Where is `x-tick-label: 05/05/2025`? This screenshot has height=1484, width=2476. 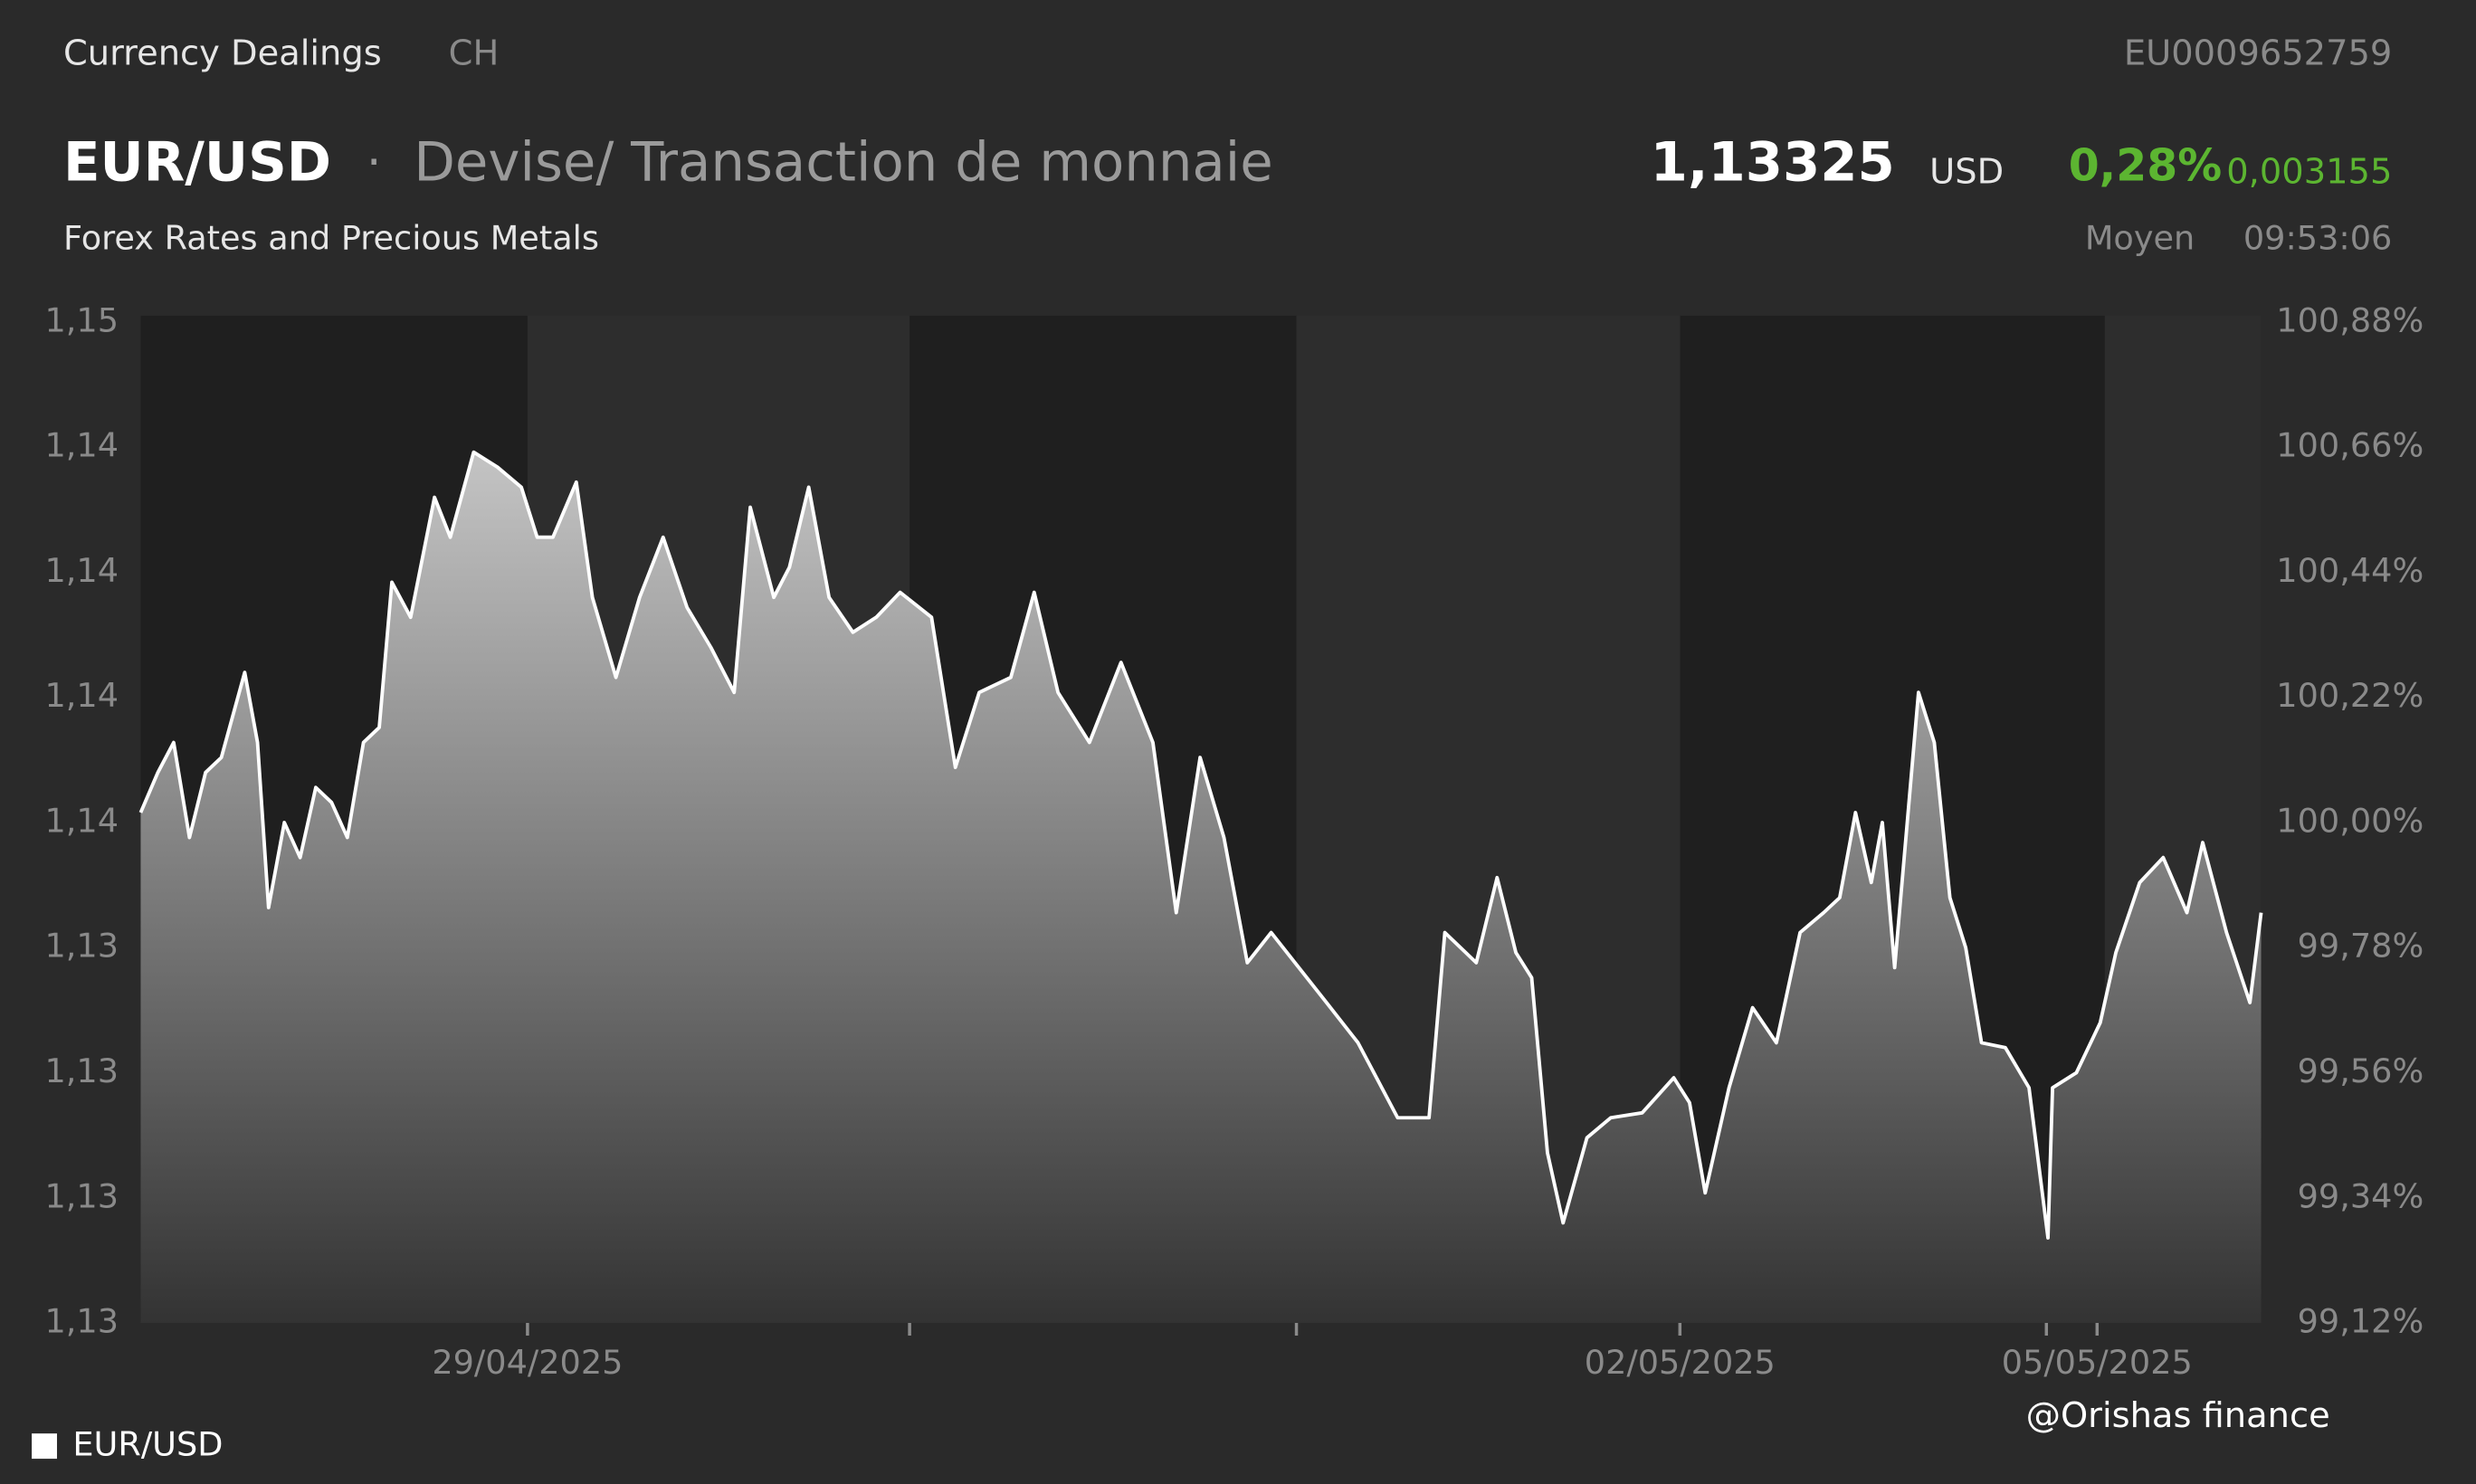
x-tick-label: 05/05/2025 is located at coordinates (2097, 1362).